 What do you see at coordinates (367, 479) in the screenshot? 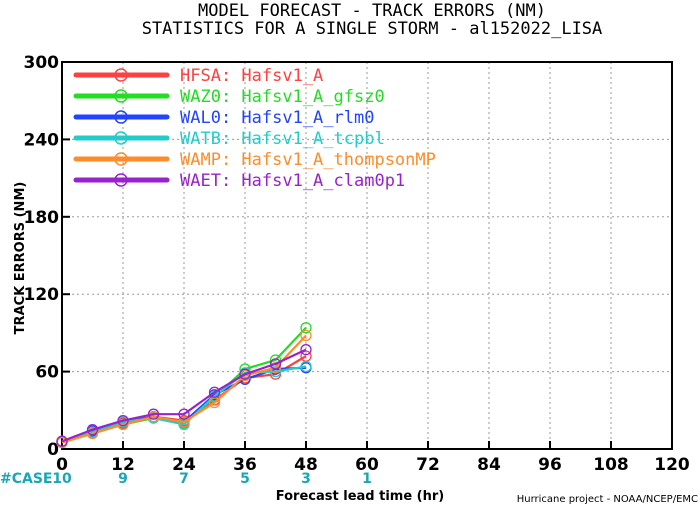
I see `case-count: 1` at bounding box center [367, 479].